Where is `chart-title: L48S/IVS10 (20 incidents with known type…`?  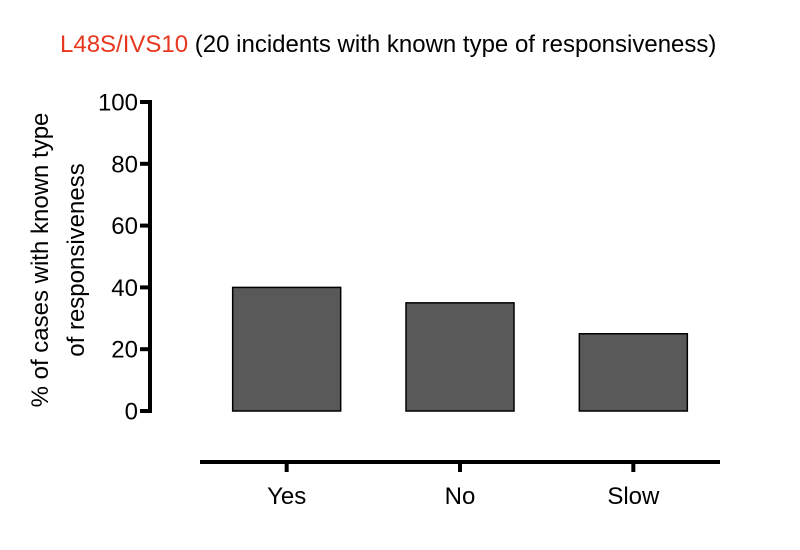 chart-title: L48S/IVS10 (20 incidents with known type… is located at coordinates (388, 44).